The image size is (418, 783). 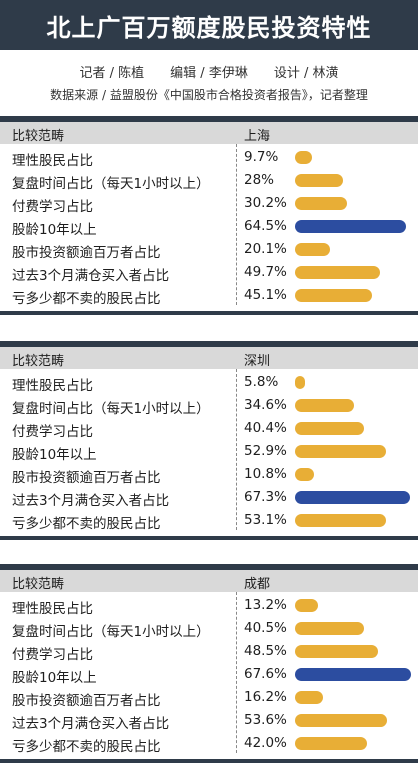 I want to click on value-label: 53.1%, so click(x=265, y=520).